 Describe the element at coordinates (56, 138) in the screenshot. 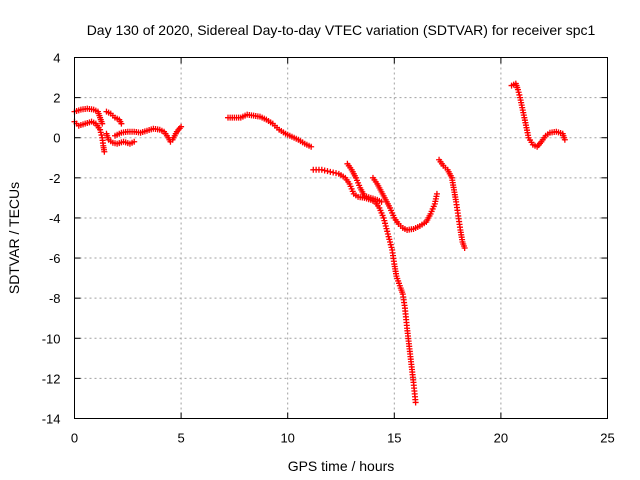

I see `y-tick-label: 0` at that location.